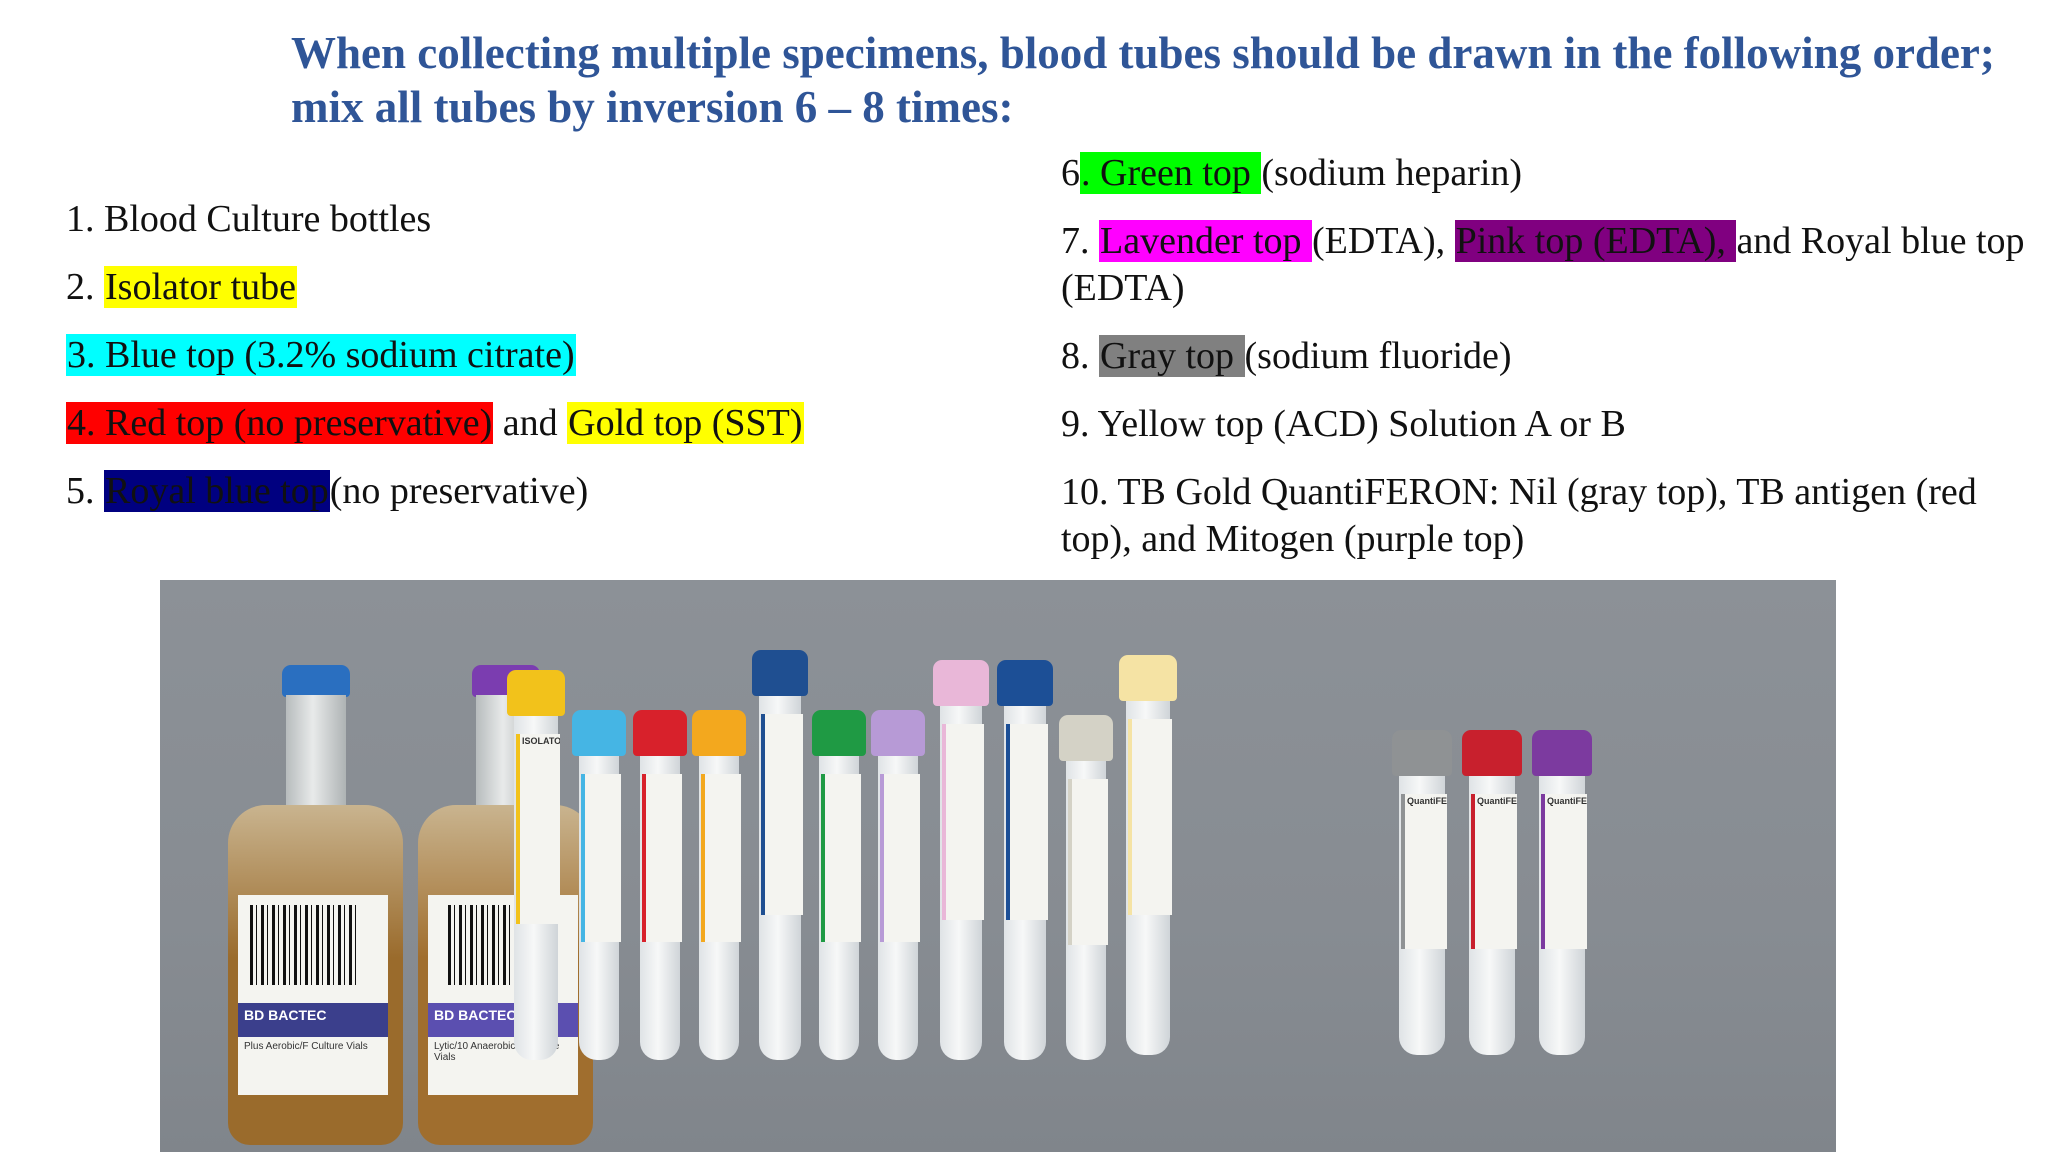 The height and width of the screenshot is (1152, 2048). What do you see at coordinates (306, 1046) in the screenshot?
I see `bottle-subtitle: Plus Aerobic/F Culture Vials` at bounding box center [306, 1046].